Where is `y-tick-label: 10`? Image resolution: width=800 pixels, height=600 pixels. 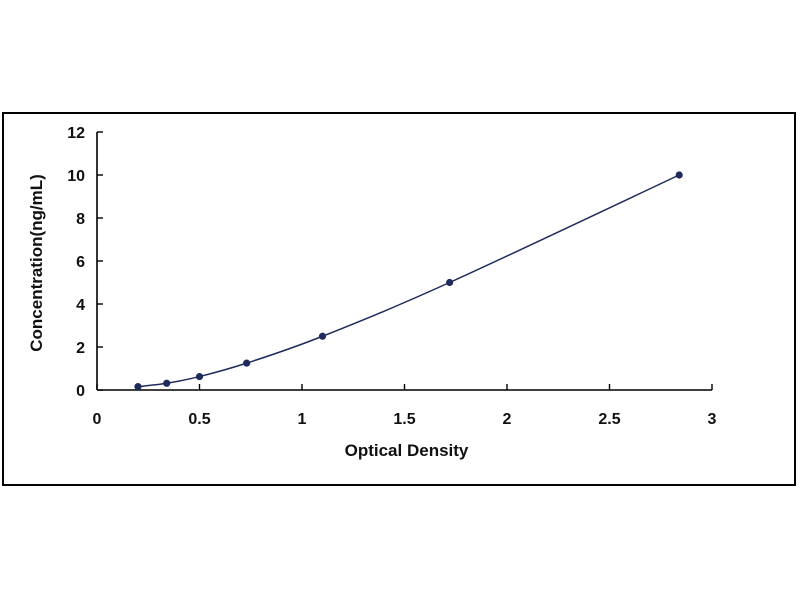
y-tick-label: 10 is located at coordinates (76, 176).